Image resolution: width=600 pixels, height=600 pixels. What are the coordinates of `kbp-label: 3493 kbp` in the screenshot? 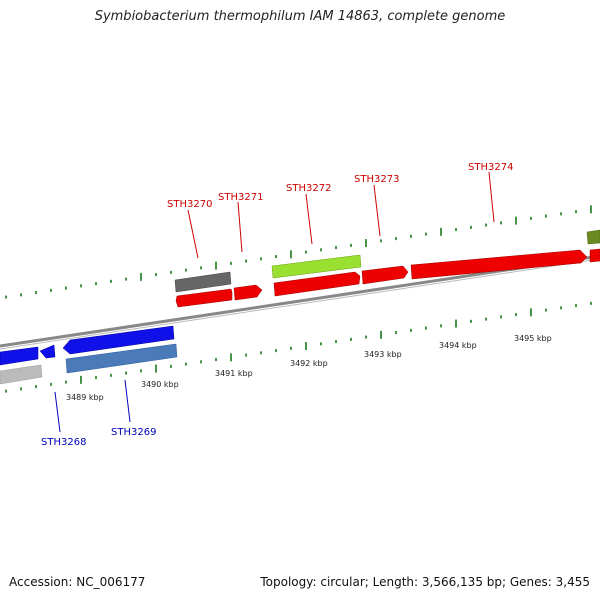 It's located at (383, 354).